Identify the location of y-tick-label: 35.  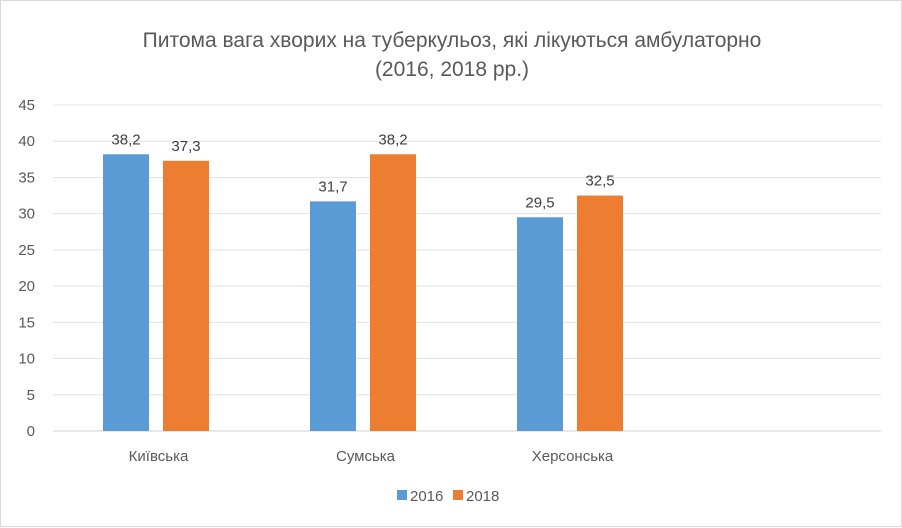
(26, 177).